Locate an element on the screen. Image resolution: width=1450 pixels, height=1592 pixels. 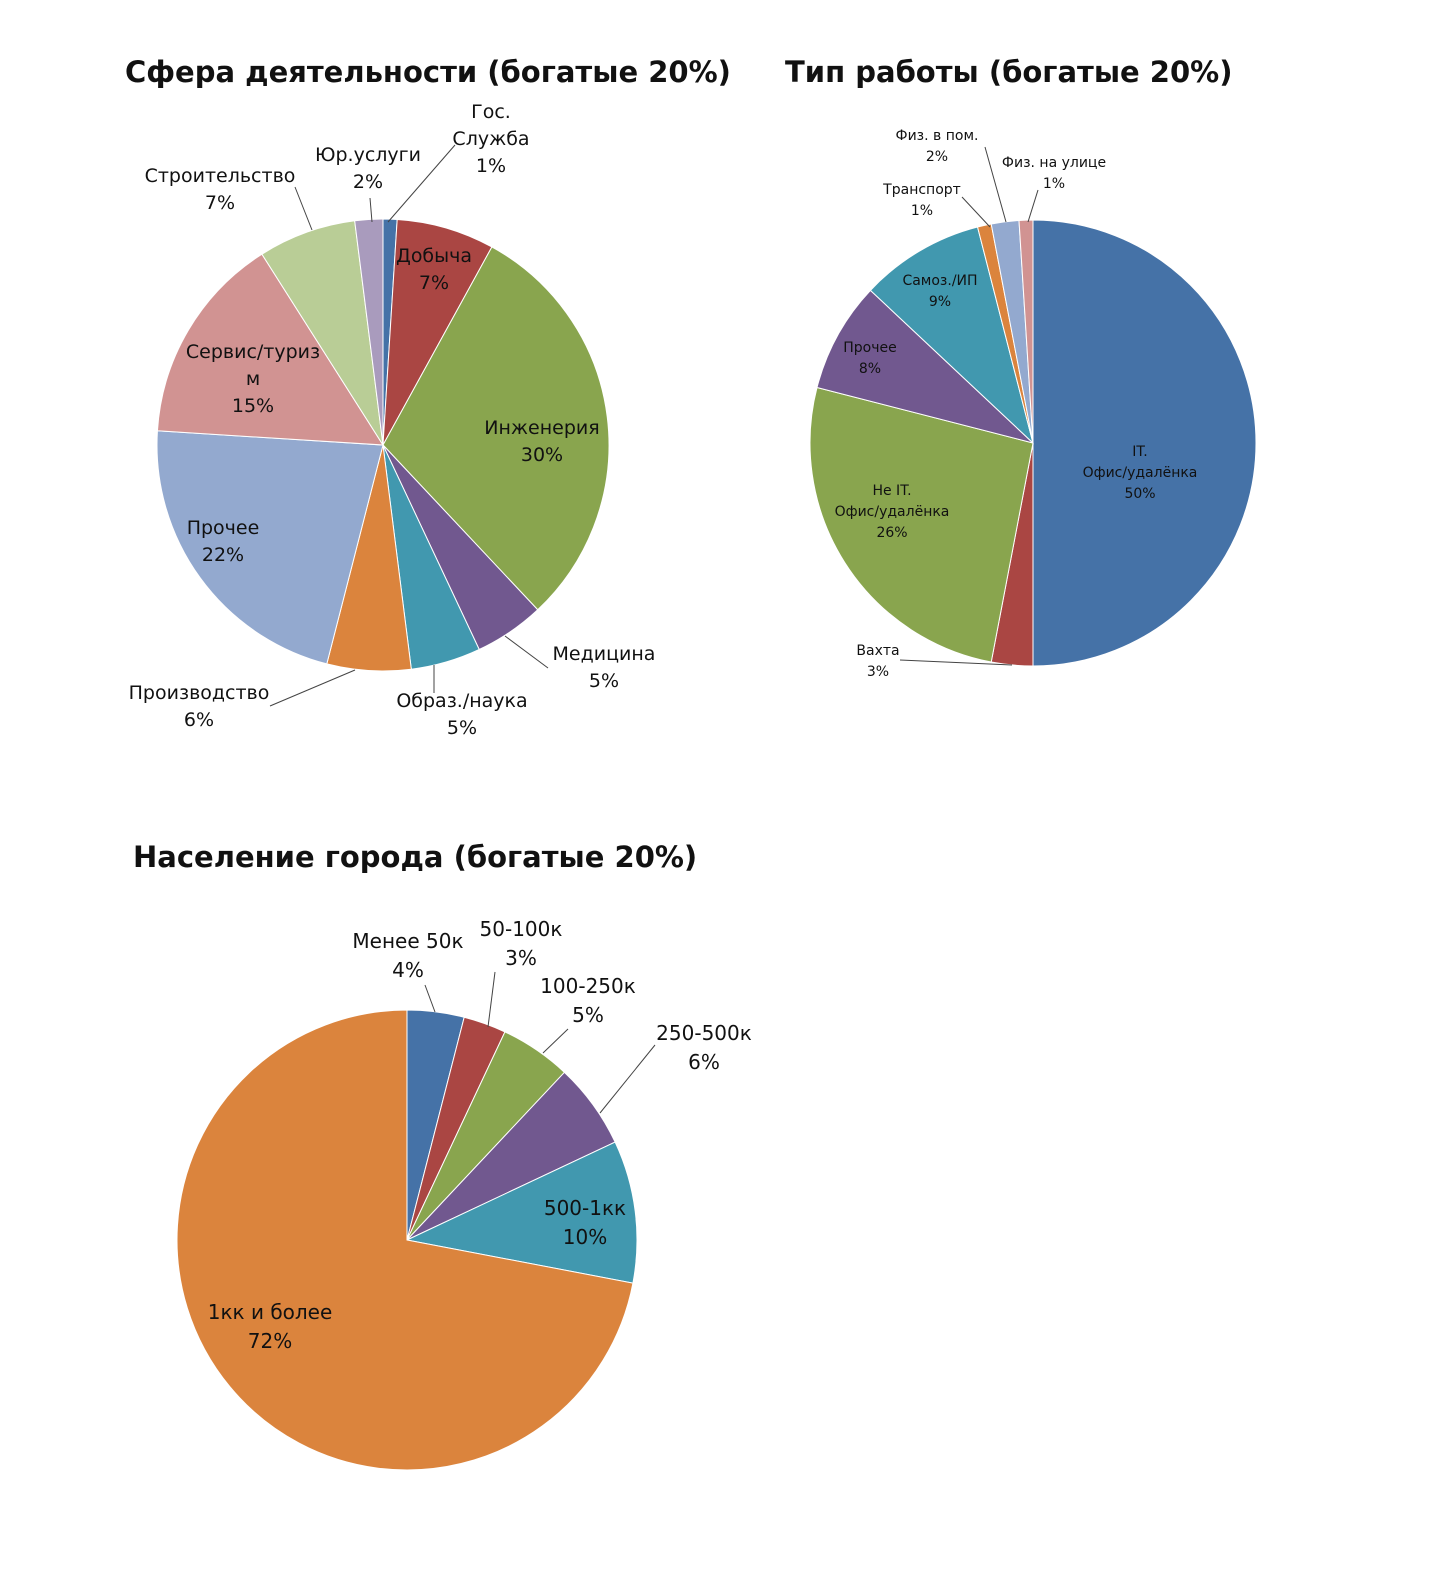
chart-title-2: Тип работы (богатые 20%) is located at coordinates (1009, 72).